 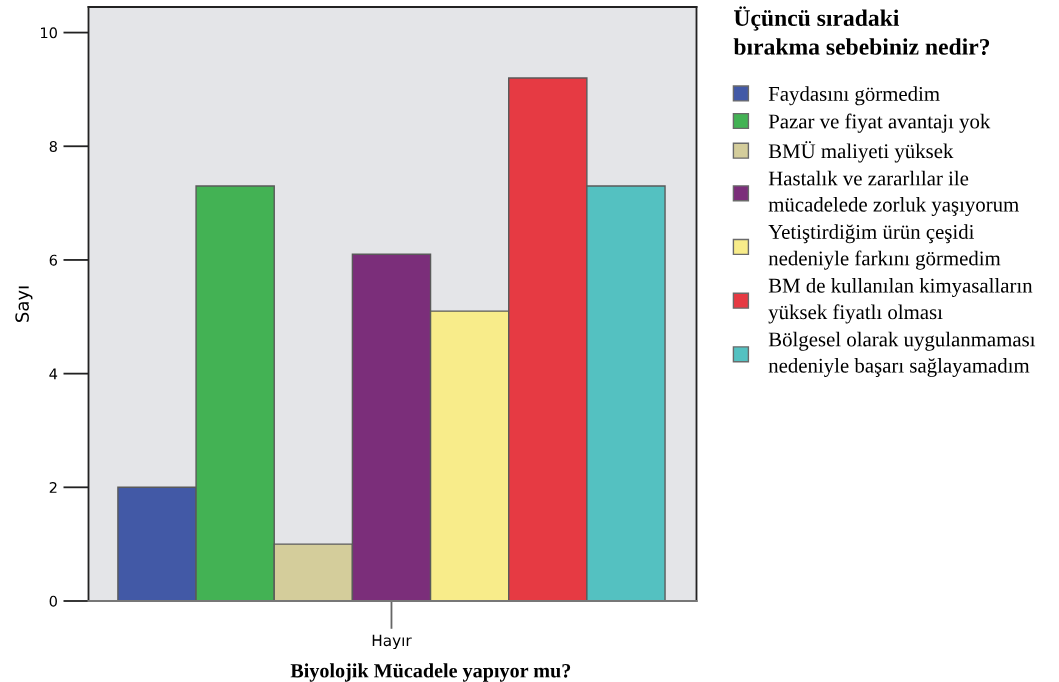 I want to click on x-axis-title: Biyolojik Mücadele yapıyor mu?, so click(x=430, y=672).